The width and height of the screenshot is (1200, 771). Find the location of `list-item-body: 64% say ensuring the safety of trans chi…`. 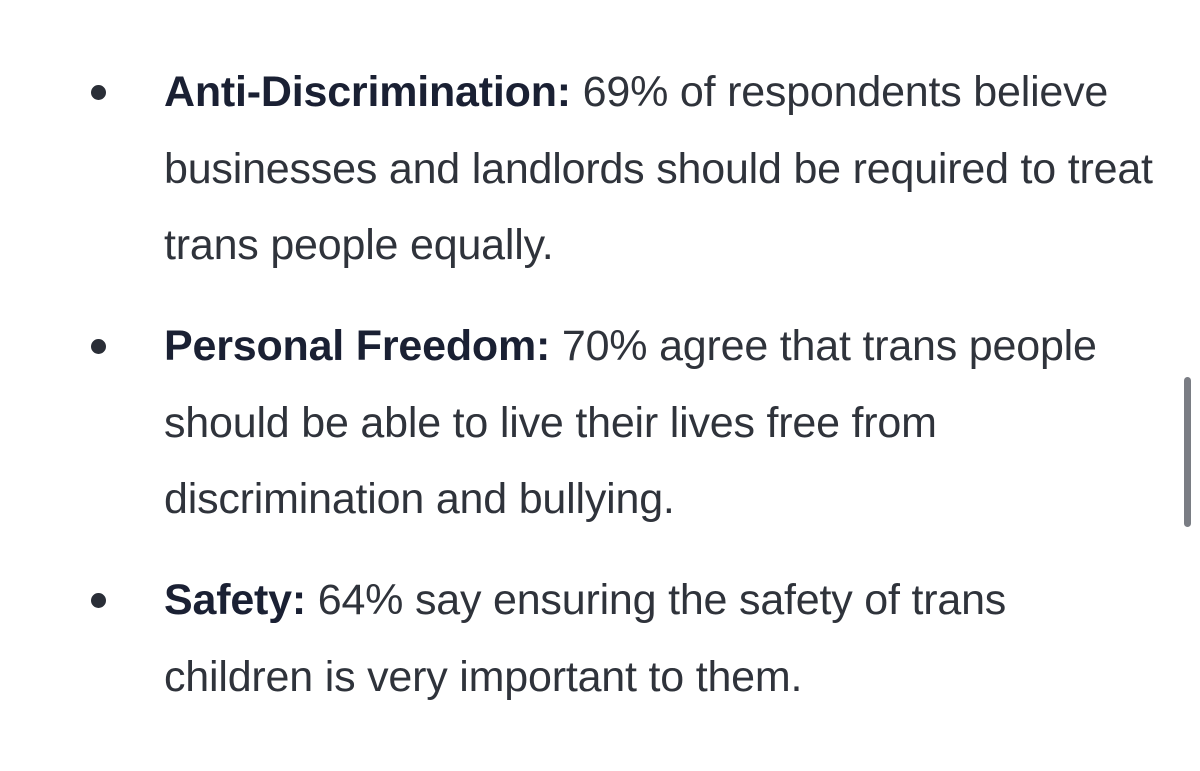

list-item-body: 64% say ensuring the safety of trans chi… is located at coordinates (585, 638).